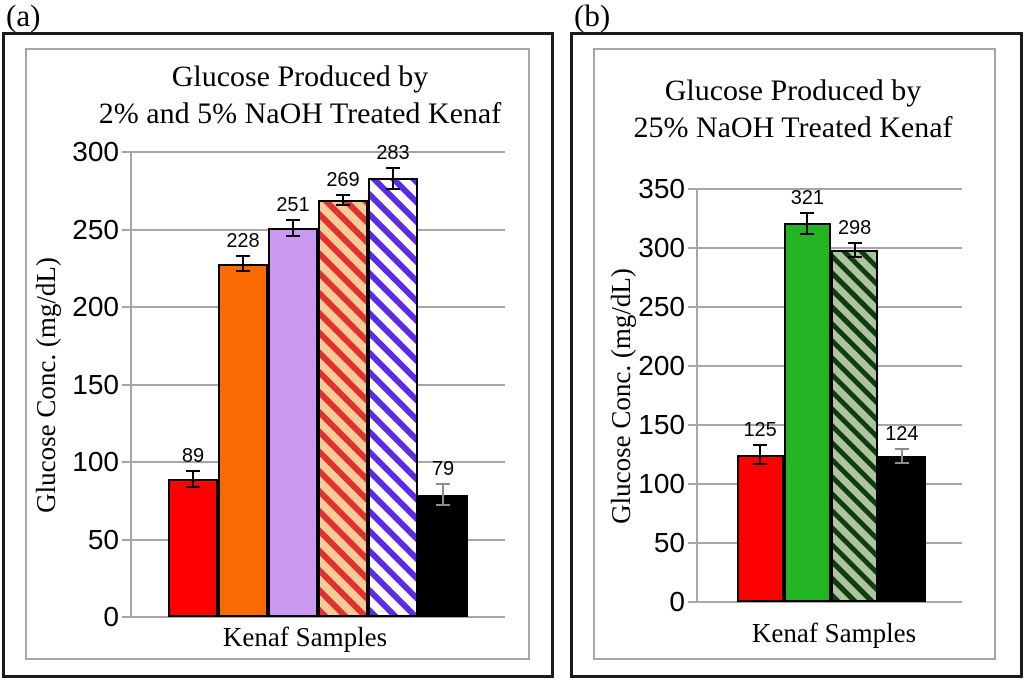 This screenshot has height=681, width=1024. Describe the element at coordinates (854, 228) in the screenshot. I see `bar-value-label: 298` at that location.